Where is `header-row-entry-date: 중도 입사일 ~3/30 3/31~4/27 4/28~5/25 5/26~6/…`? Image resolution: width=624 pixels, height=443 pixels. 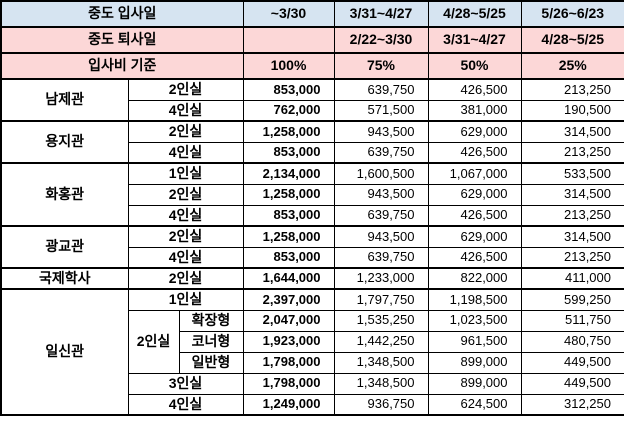 header-row-entry-date: 중도 입사일 ~3/30 3/31~4/27 4/28~5/25 5/26~6/… is located at coordinates (312, 14).